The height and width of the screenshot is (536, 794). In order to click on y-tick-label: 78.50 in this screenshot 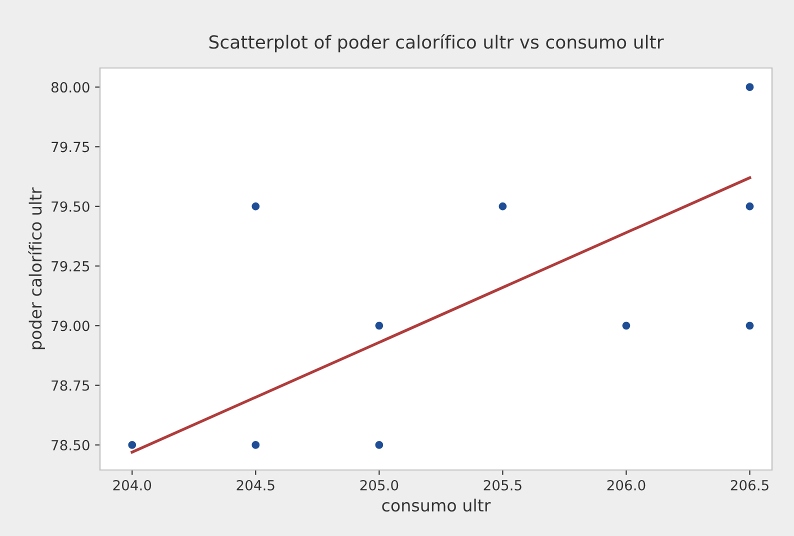, I will do `click(71, 445)`.